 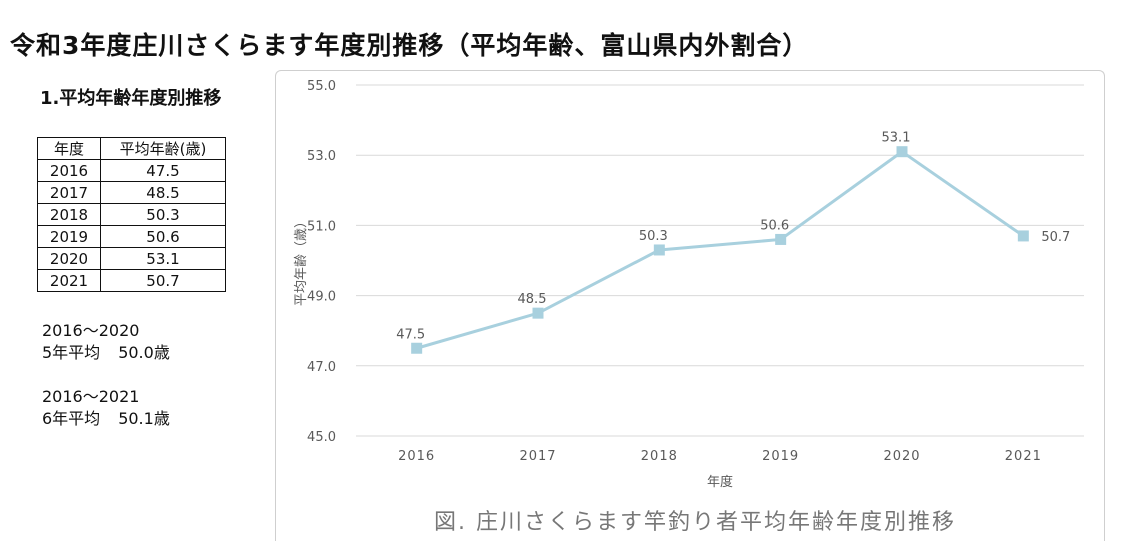 What do you see at coordinates (69, 170) in the screenshot?
I see `cell-year: 2016` at bounding box center [69, 170].